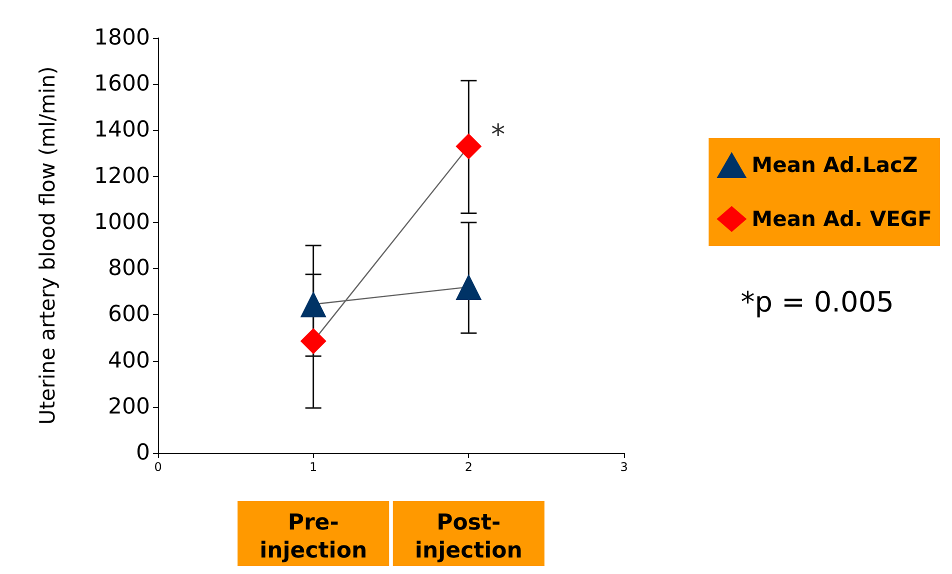 The width and height of the screenshot is (952, 574). What do you see at coordinates (122, 130) in the screenshot?
I see `y-tick-label: 1400` at bounding box center [122, 130].